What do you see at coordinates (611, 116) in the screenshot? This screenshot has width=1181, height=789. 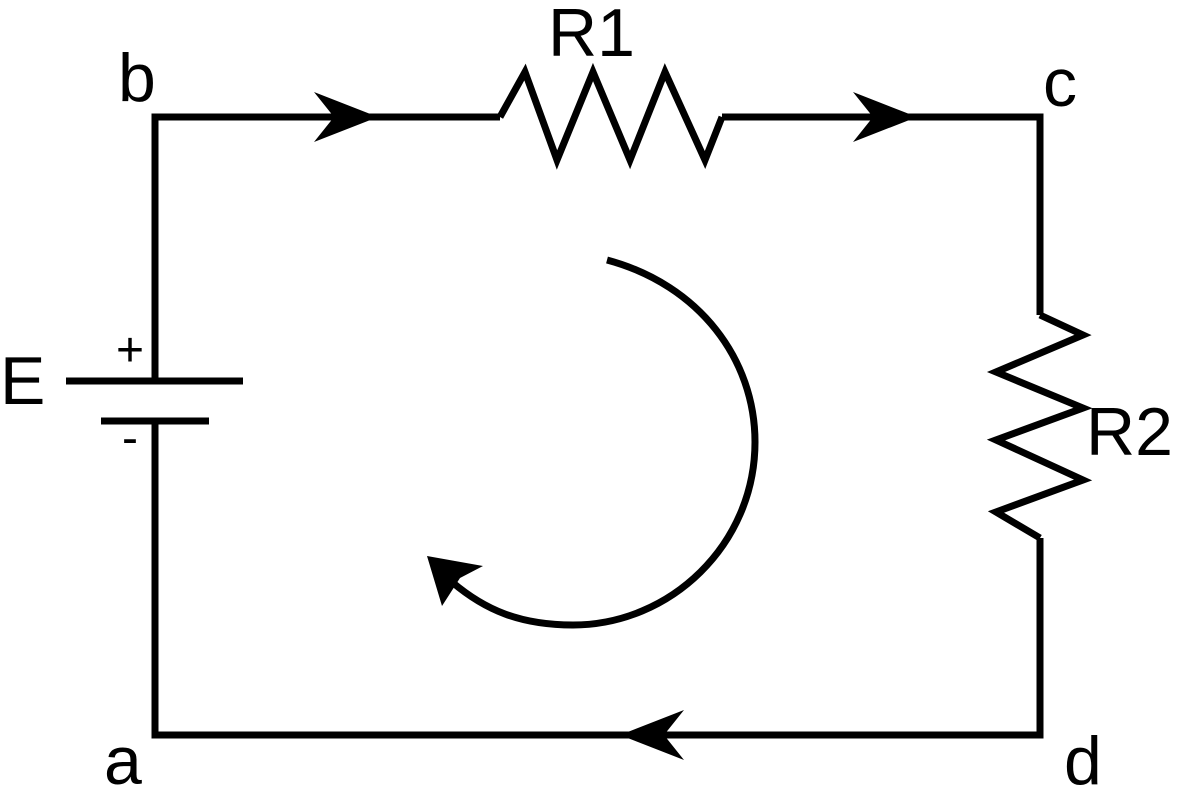 I see `resistor-r1` at bounding box center [611, 116].